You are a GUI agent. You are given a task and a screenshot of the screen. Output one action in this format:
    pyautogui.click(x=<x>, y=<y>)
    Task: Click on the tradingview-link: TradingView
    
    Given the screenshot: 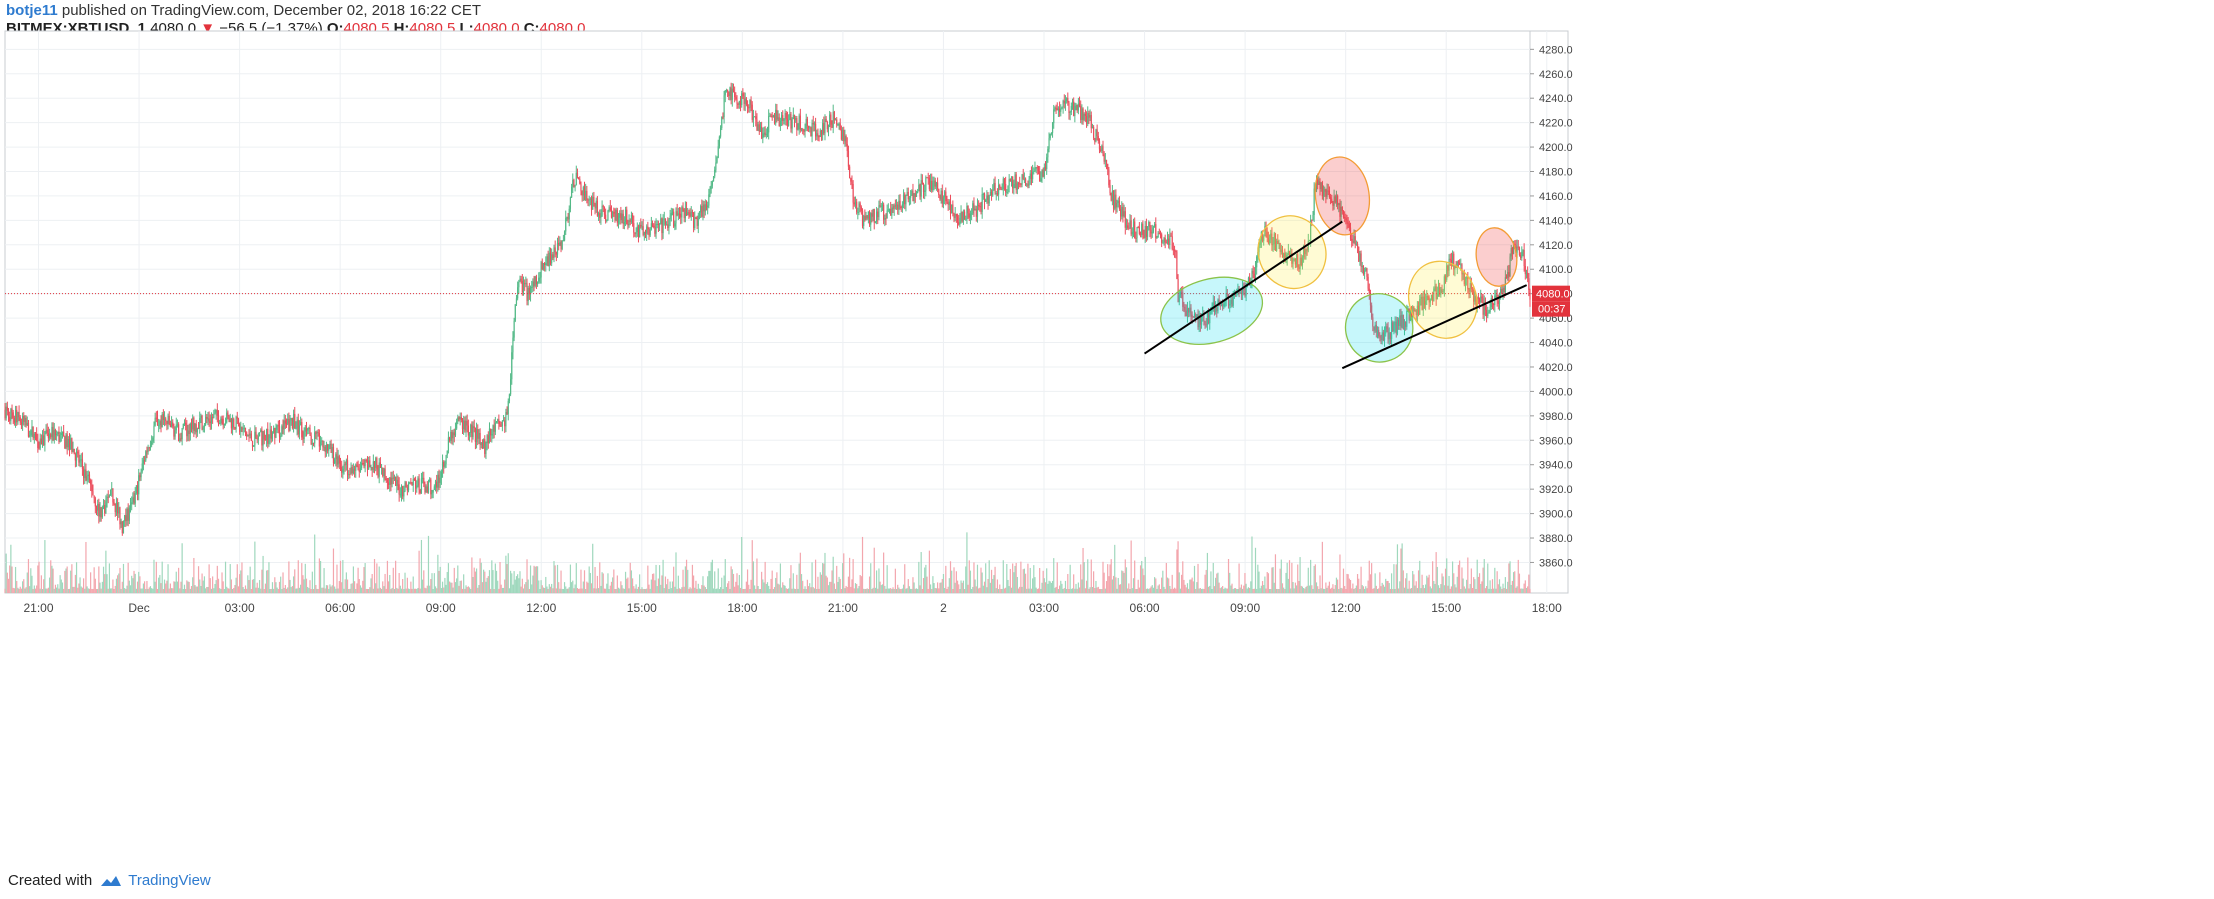 What is the action you would take?
    pyautogui.click(x=155, y=880)
    